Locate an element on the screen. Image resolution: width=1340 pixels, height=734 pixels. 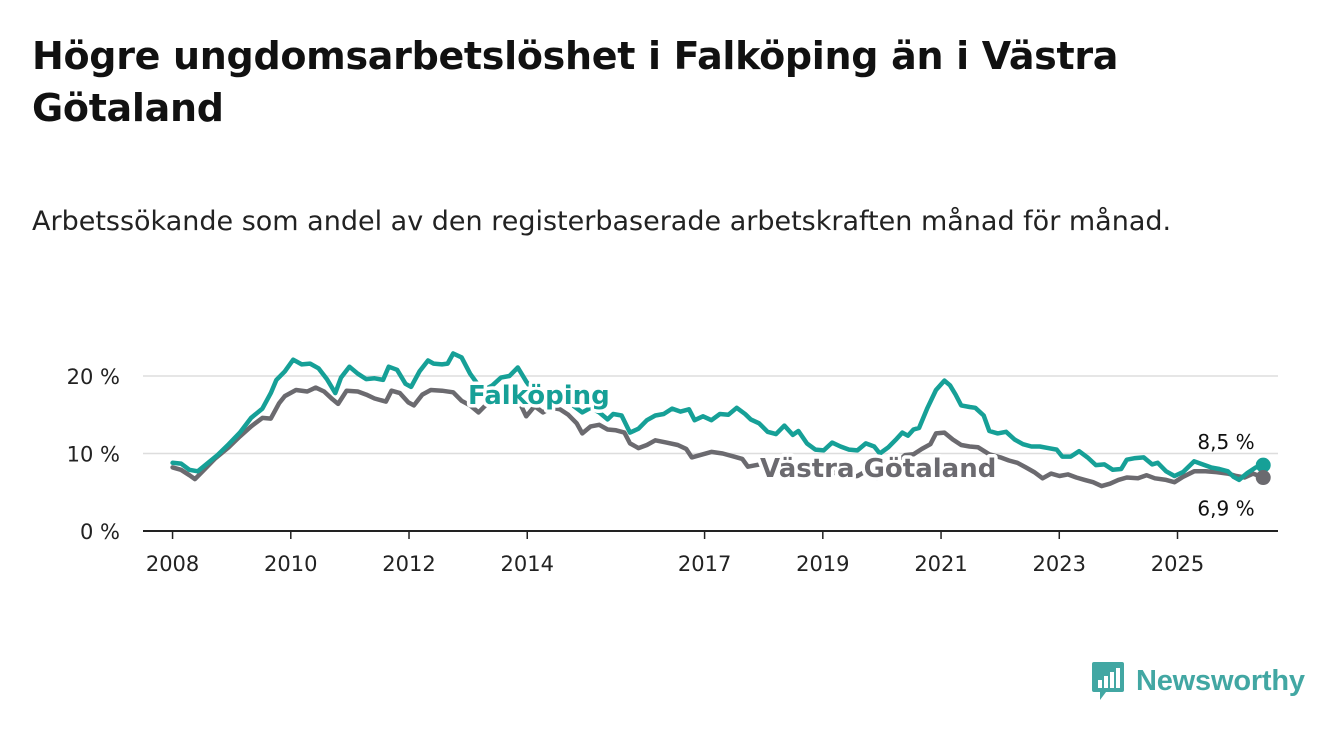
end-point-vastra-gotaland is located at coordinates (1263, 478).